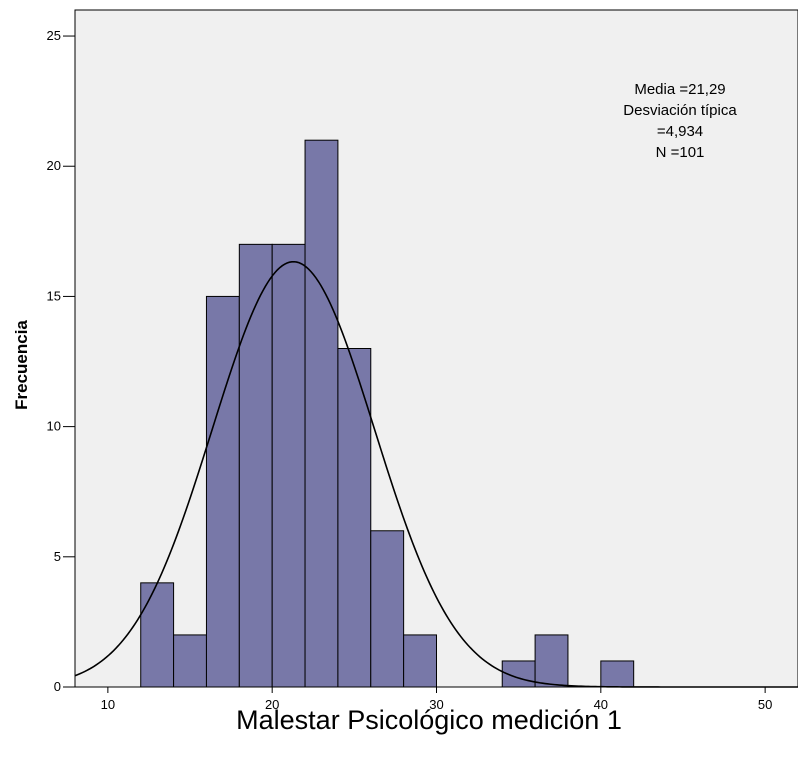 The width and height of the screenshot is (798, 763). I want to click on y-tick-label-3: 15, so click(54, 295).